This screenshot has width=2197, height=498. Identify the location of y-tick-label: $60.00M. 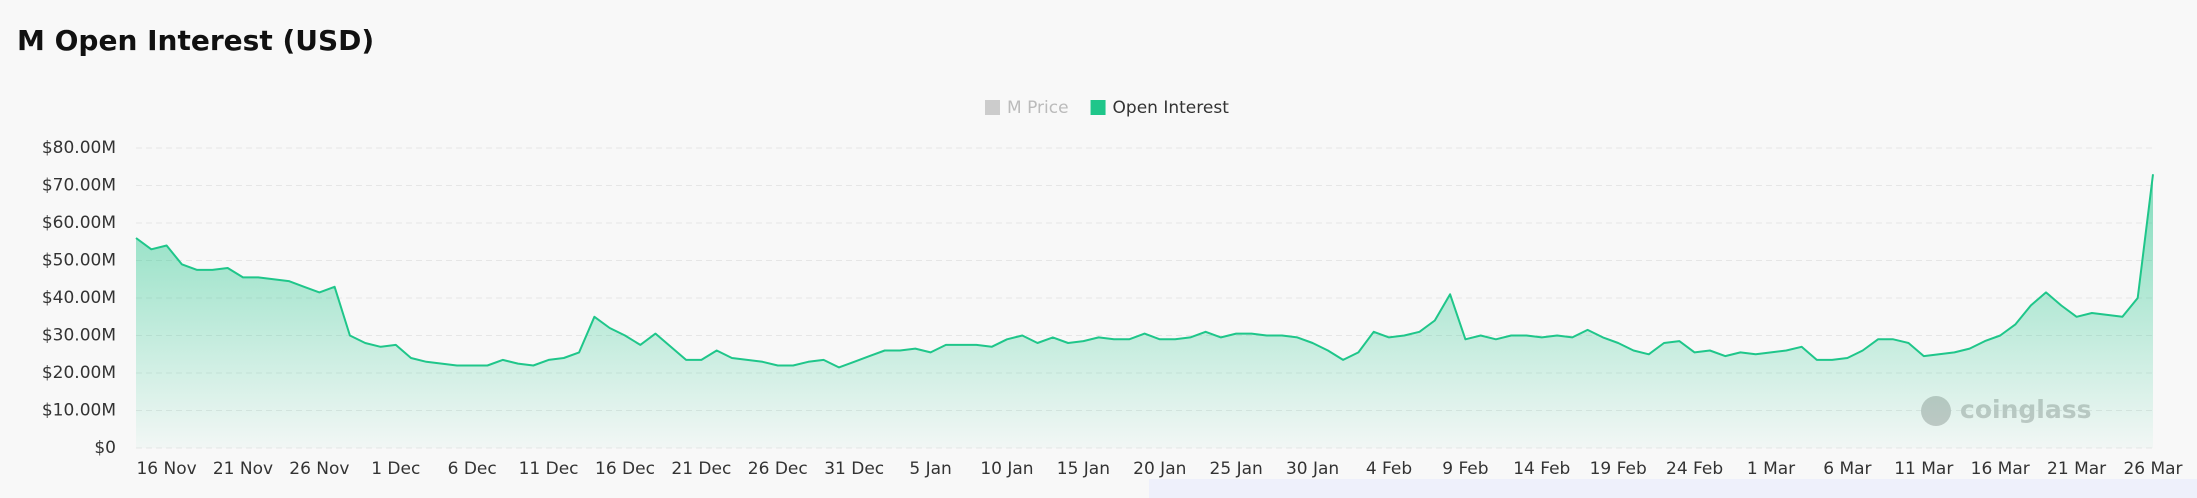
(79, 223).